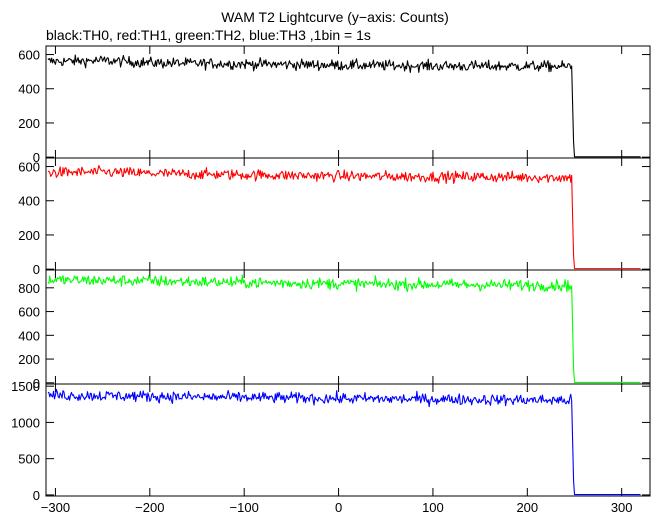 The height and width of the screenshot is (515, 652). I want to click on x-tick-label: −200, so click(149, 507).